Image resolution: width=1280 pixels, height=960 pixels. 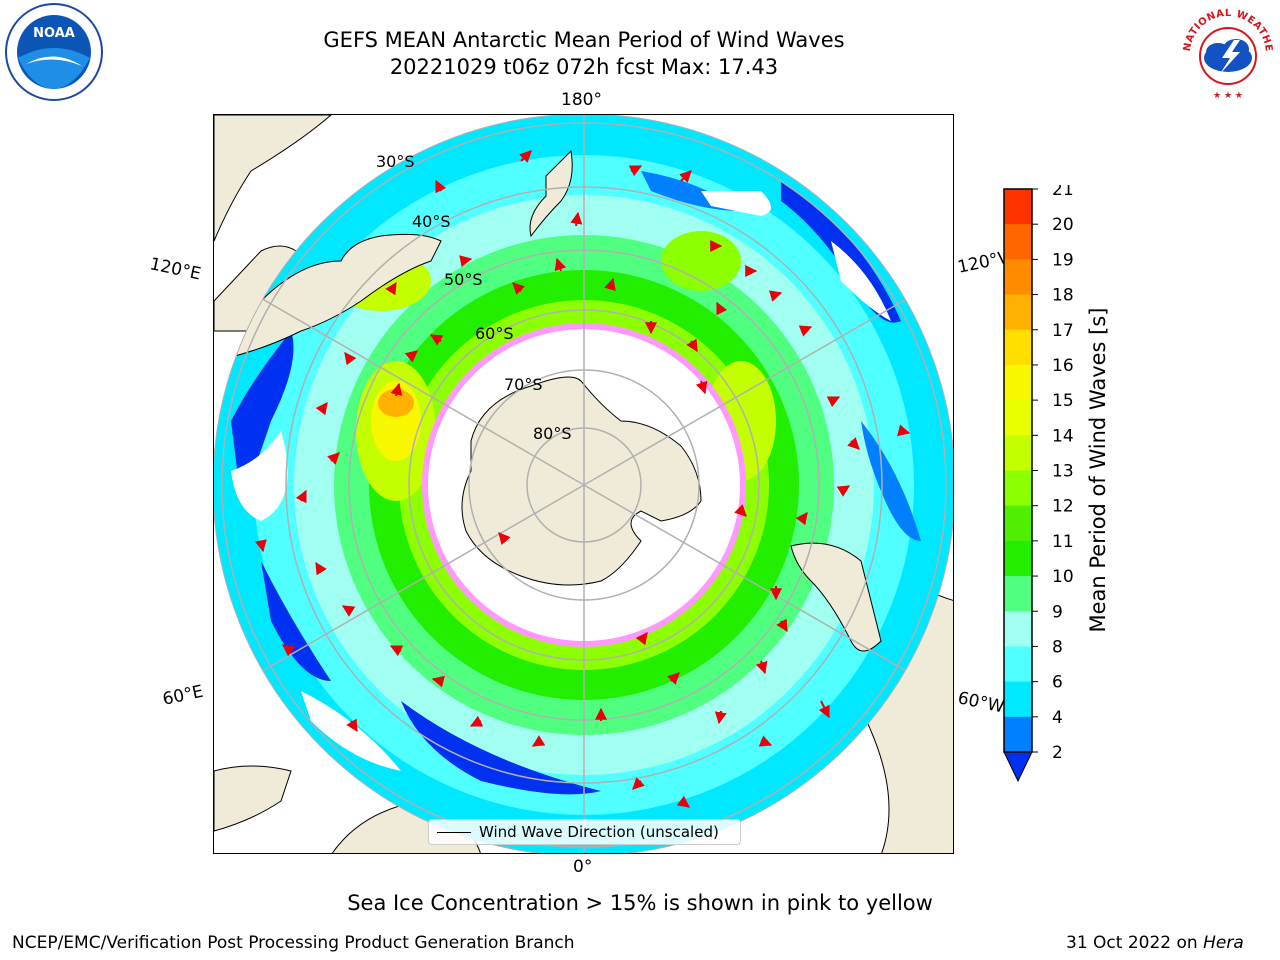 I want to click on colorbar-tick-label: 16, so click(x=1063, y=366).